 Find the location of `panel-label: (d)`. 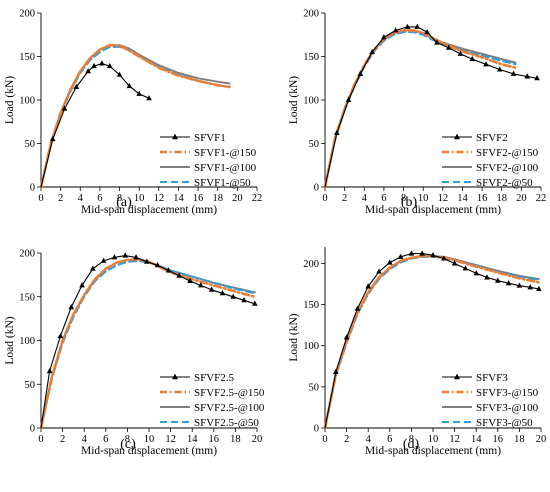

panel-label: (d) is located at coordinates (411, 444).